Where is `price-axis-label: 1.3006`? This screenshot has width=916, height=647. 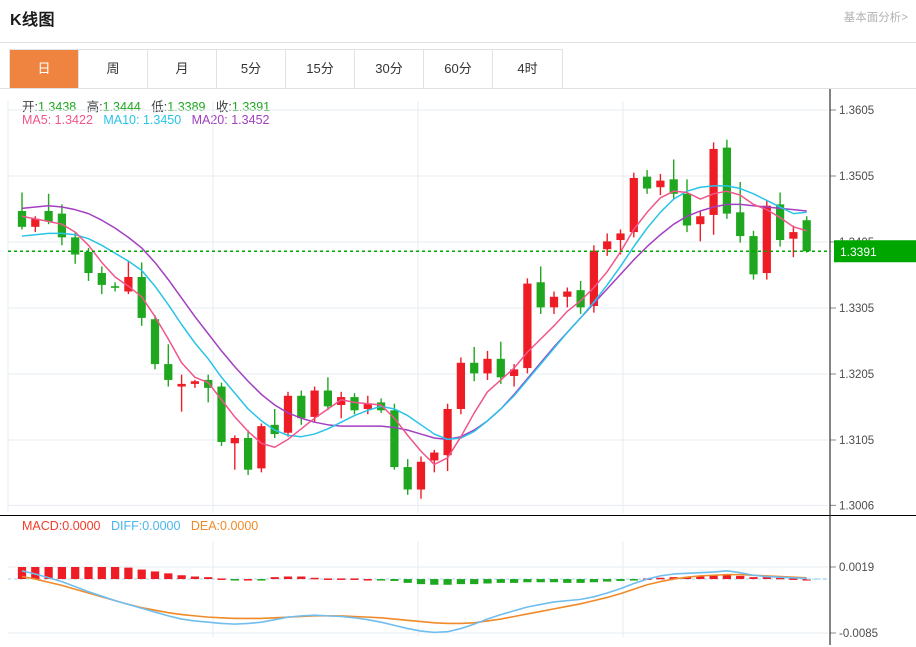 price-axis-label: 1.3006 is located at coordinates (856, 506).